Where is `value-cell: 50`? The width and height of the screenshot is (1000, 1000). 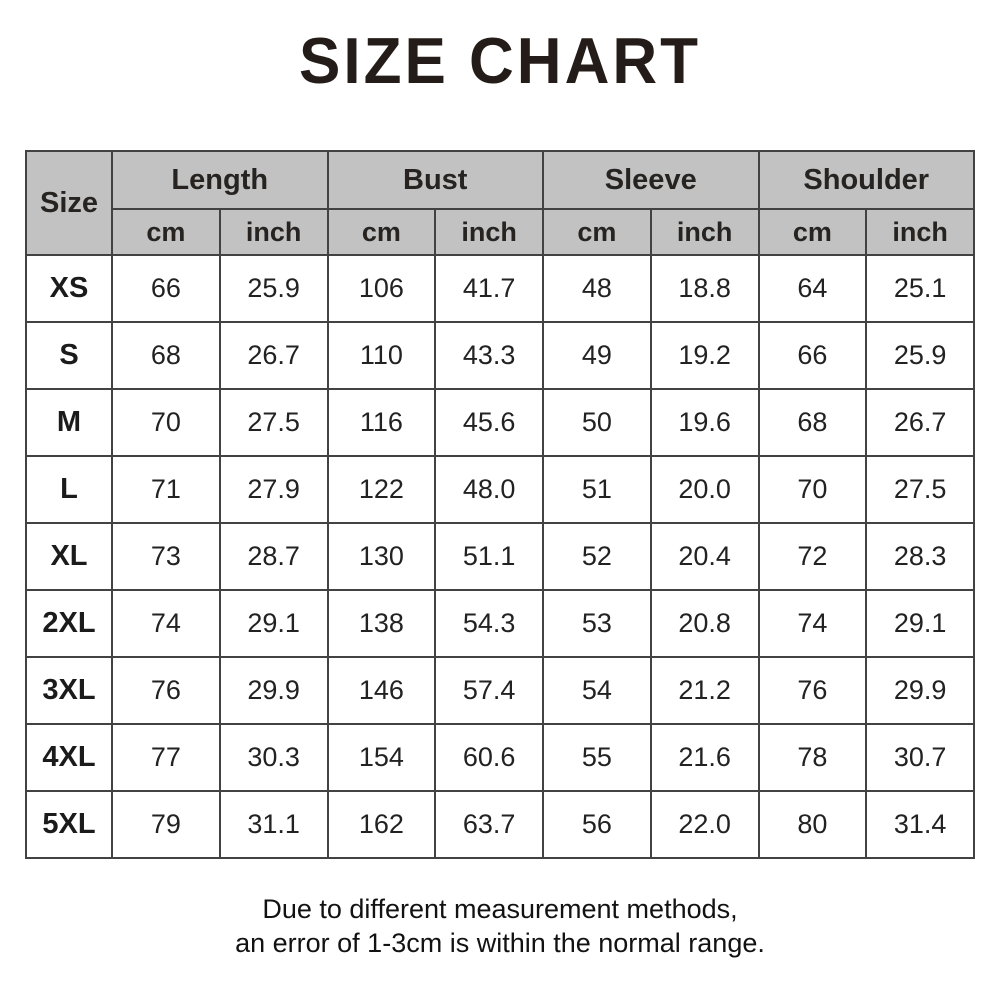
value-cell: 50 is located at coordinates (597, 422).